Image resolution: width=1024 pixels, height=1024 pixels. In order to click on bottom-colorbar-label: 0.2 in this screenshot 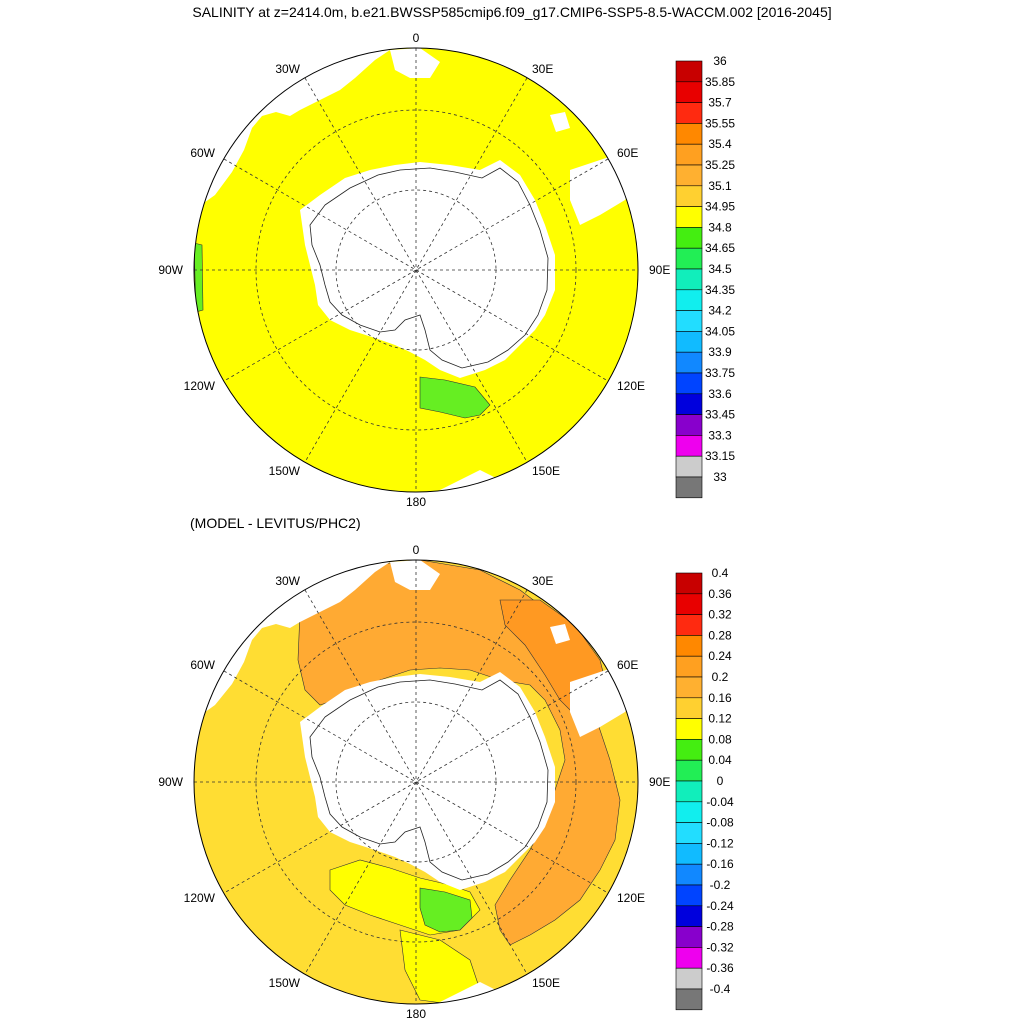, I will do `click(720, 677)`.